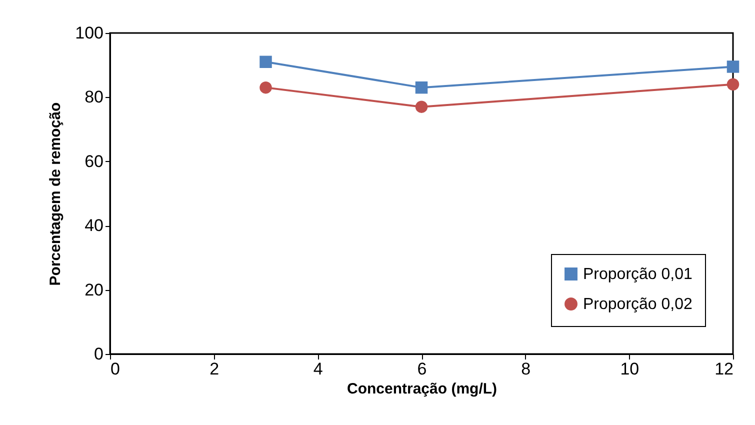  What do you see at coordinates (94, 290) in the screenshot?
I see `y-tick-label: 20` at bounding box center [94, 290].